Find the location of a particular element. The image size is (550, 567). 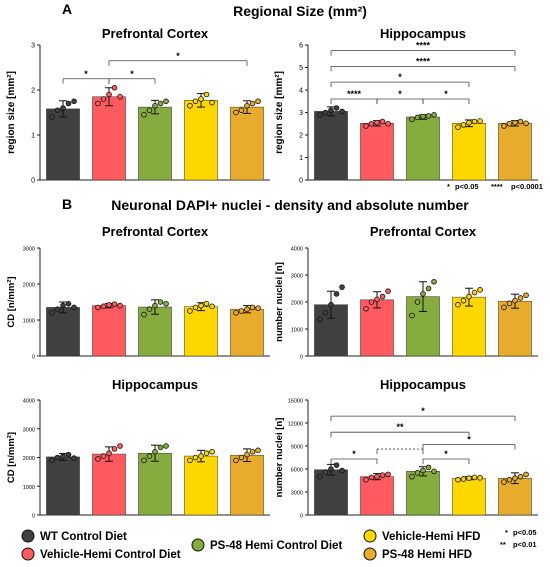

y-tick-label: 4 is located at coordinates (301, 91).